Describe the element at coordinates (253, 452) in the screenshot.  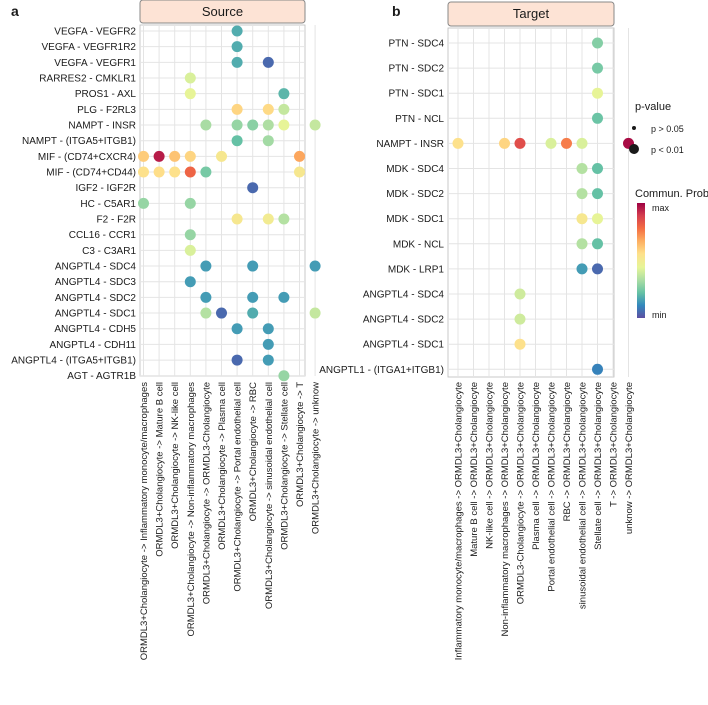
I see `x-tick-label: ORMDL3+Cholangiocyte -> RBC` at that location.